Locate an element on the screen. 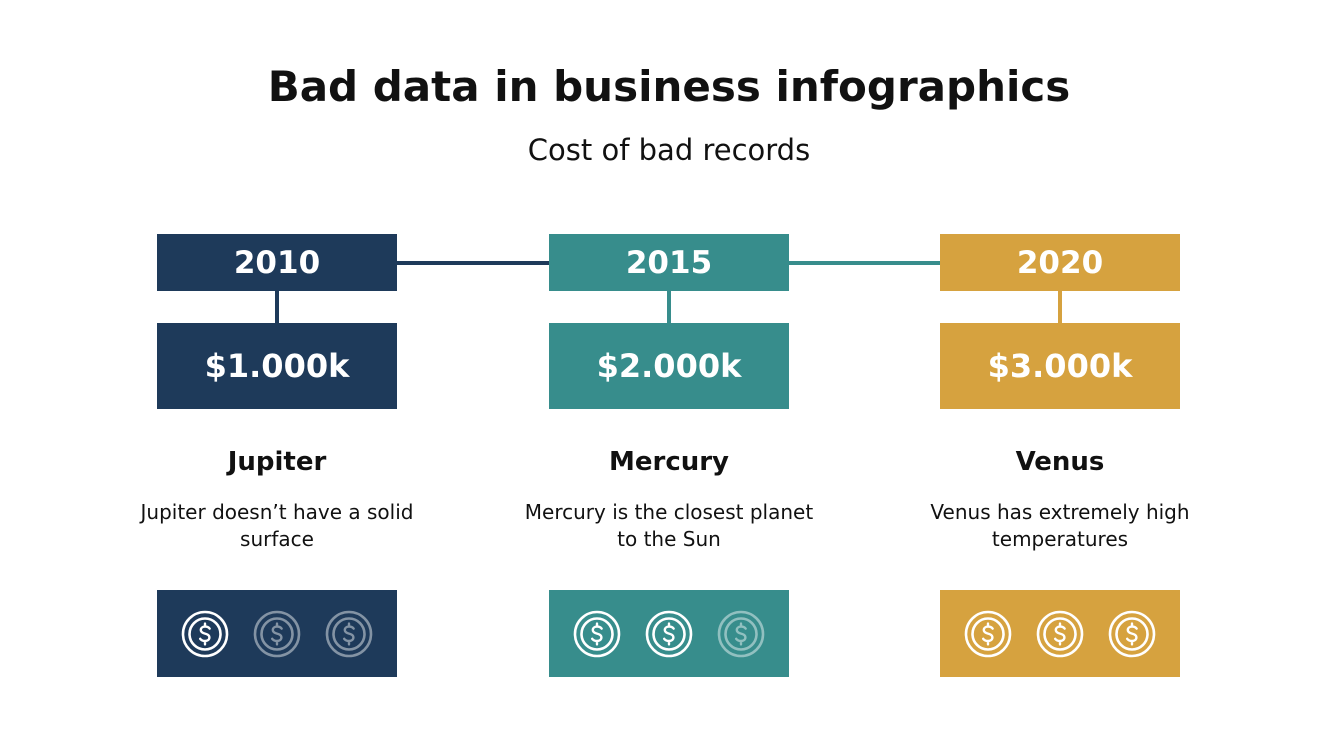 This screenshot has width=1338, height=753. milestone-name-venus: Venus is located at coordinates (1060, 462).